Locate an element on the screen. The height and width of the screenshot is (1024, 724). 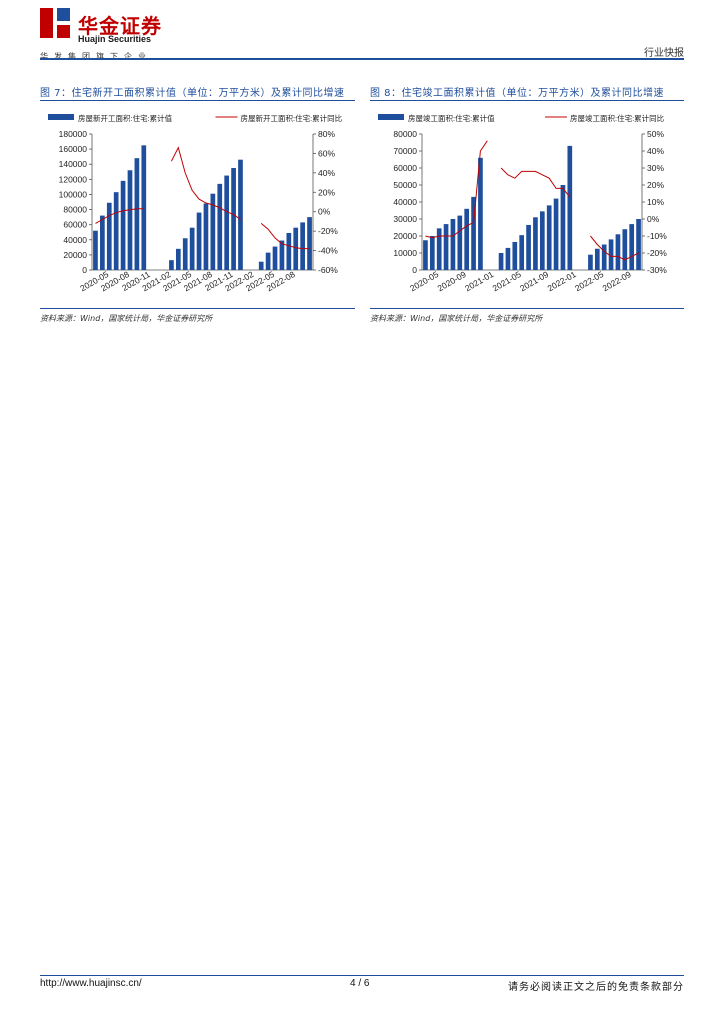
left-tick-label: 70000 is located at coordinates (405, 151).